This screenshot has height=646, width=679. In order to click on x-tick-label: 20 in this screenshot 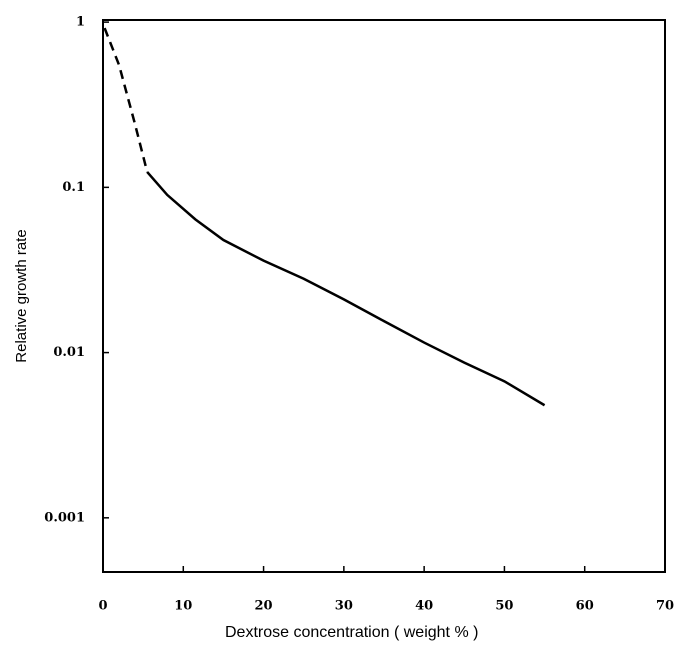, I will do `click(264, 606)`.